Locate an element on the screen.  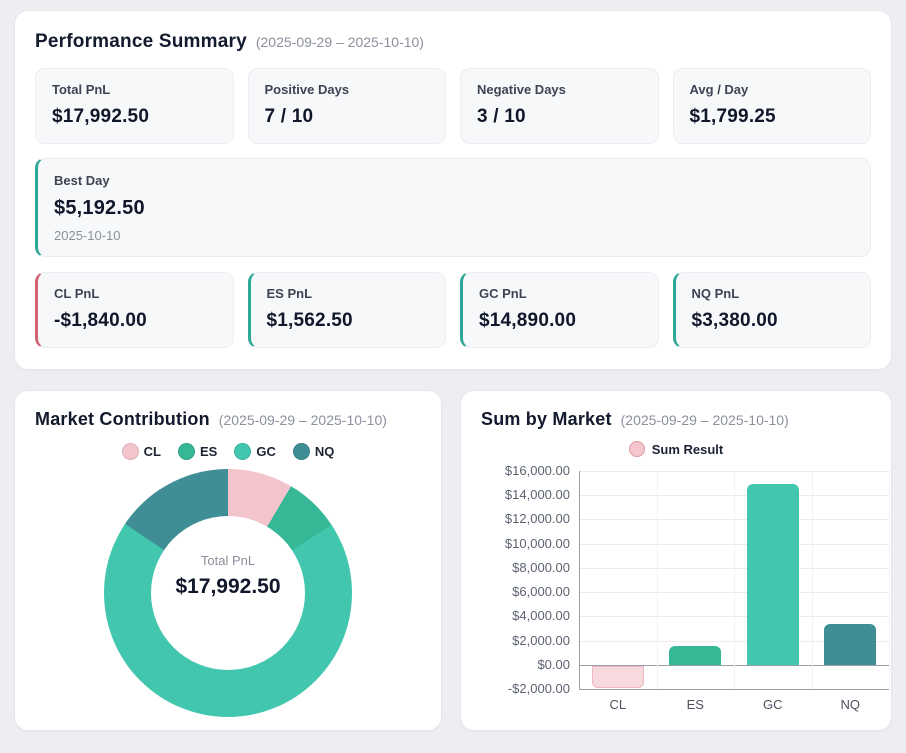
sum-by-market-header: Sum by Market (2025-09-29 – 2025-10-10) is located at coordinates (676, 419).